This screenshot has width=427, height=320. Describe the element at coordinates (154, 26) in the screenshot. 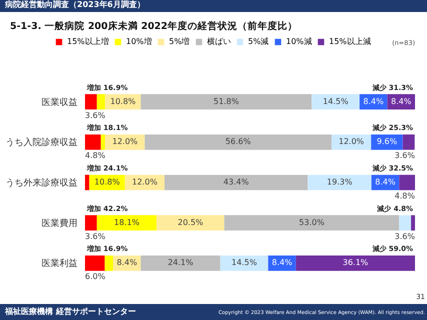

I see `chart-title: 5-1-3. 一般病院 200床未満 2022年度の経営状況（前年度比）` at that location.